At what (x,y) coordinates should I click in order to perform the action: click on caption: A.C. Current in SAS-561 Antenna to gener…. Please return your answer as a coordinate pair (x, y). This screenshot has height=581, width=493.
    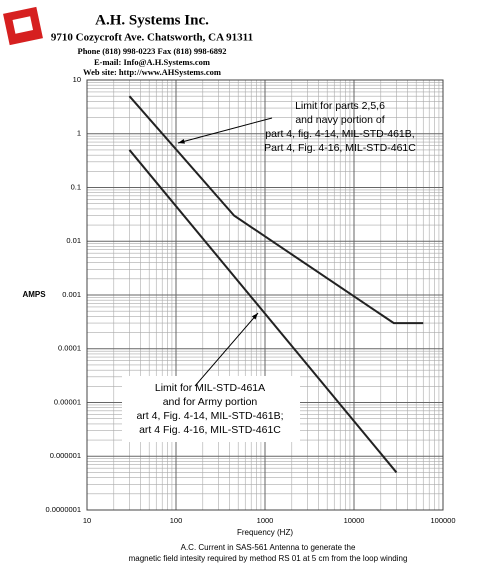
    Looking at the image, I should click on (268, 547).